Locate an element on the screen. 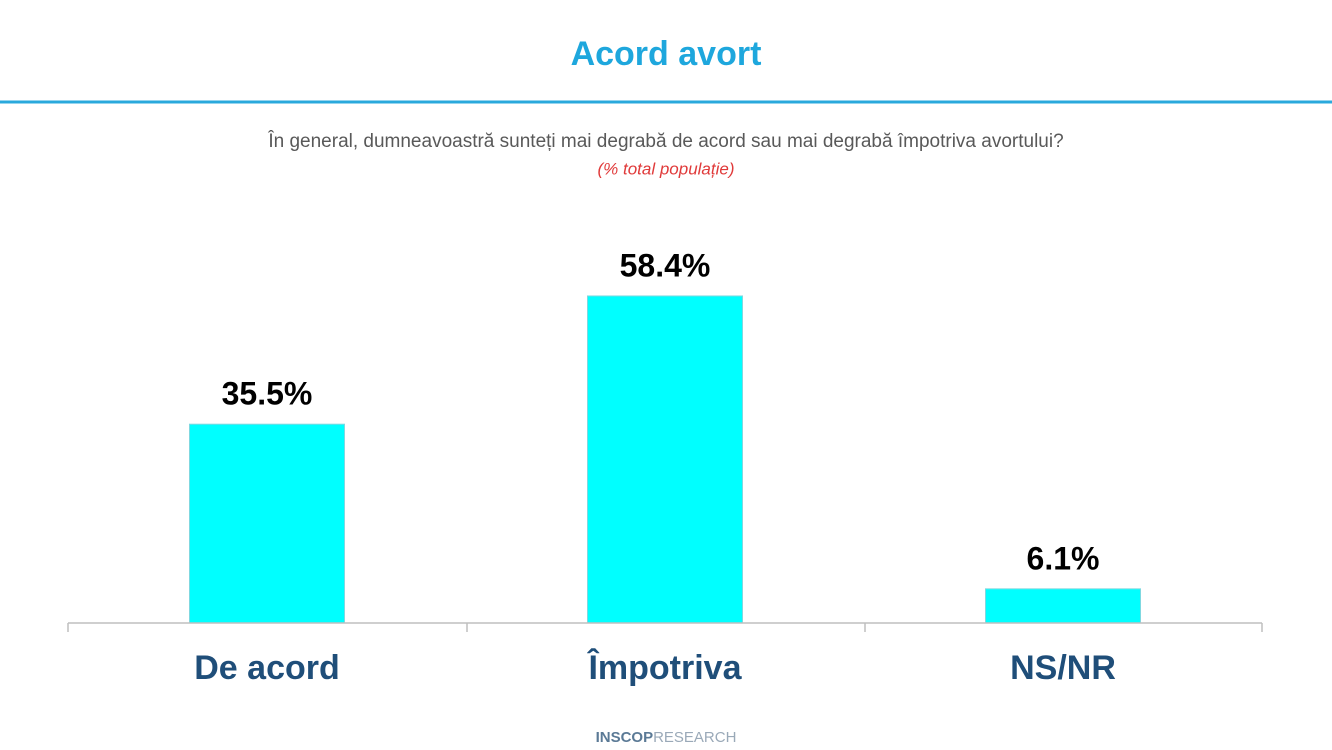  footer-logo: INSCOPRESEARCH is located at coordinates (666, 737).